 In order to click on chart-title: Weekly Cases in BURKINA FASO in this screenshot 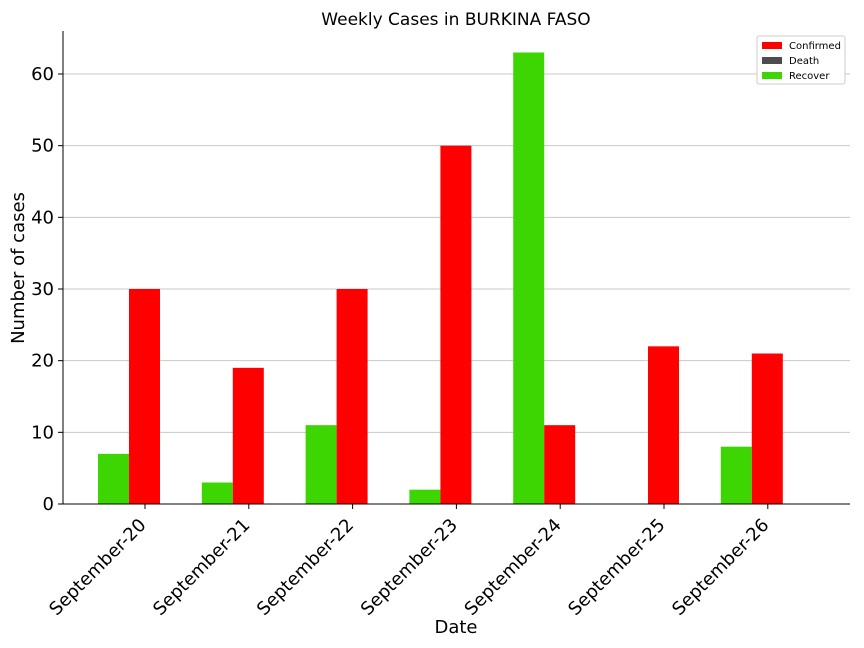, I will do `click(455, 20)`.